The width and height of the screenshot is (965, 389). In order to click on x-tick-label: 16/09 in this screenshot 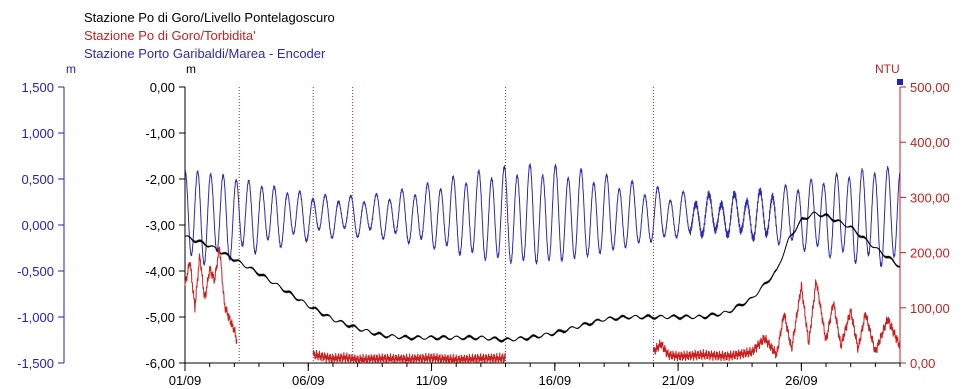, I will do `click(555, 380)`.